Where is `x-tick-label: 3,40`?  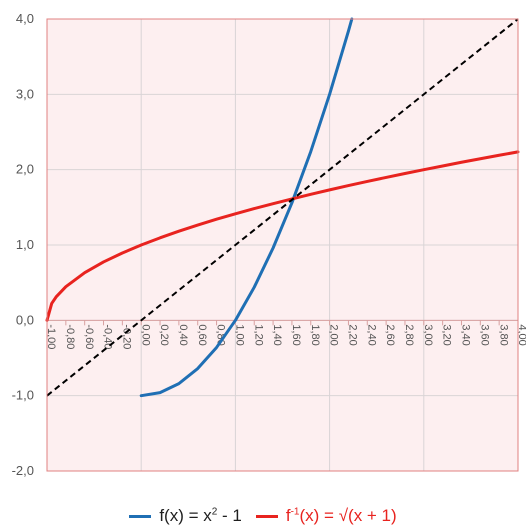 x-tick-label: 3,40 is located at coordinates (466, 334).